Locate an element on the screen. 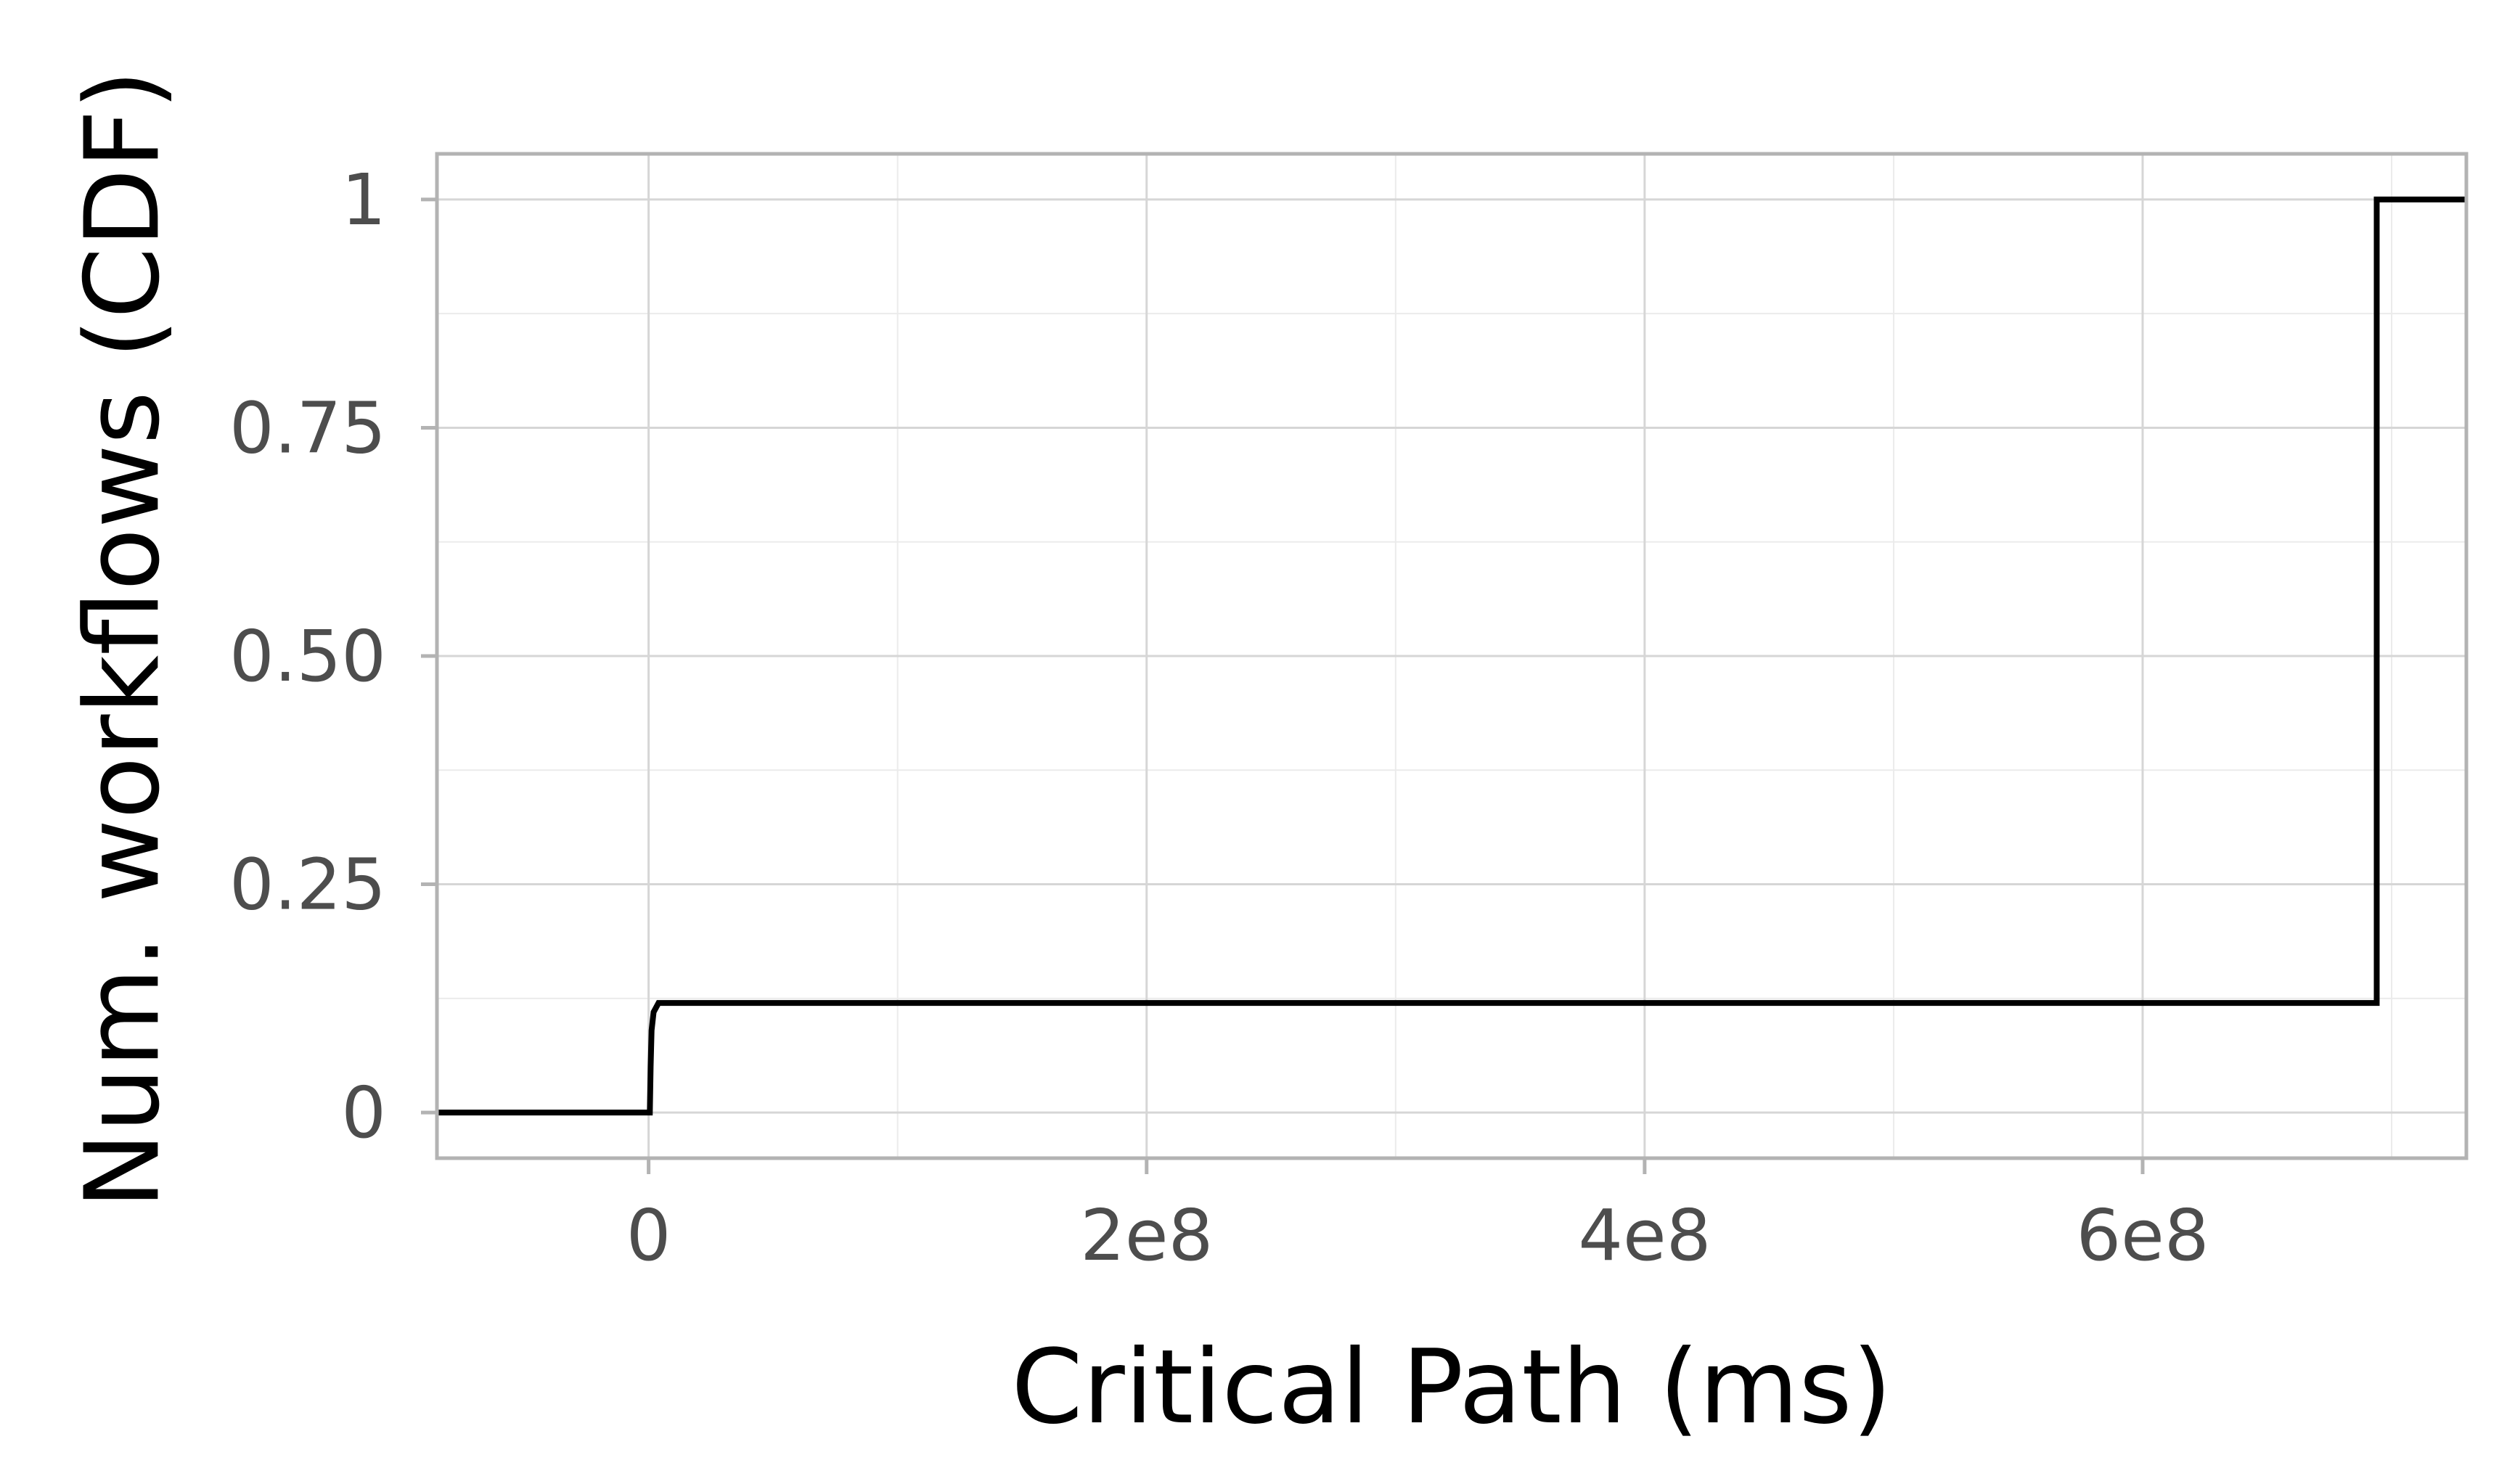  y-tick-label: 0 is located at coordinates (363, 1113).